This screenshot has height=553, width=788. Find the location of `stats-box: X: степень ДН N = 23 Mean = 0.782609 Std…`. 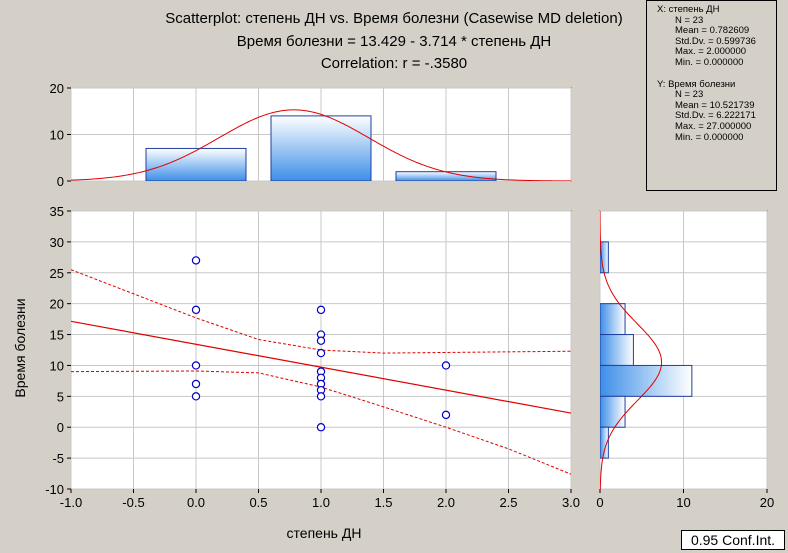

stats-box: X: степень ДН N = 23 Mean = 0.782609 Std… is located at coordinates (711, 95).